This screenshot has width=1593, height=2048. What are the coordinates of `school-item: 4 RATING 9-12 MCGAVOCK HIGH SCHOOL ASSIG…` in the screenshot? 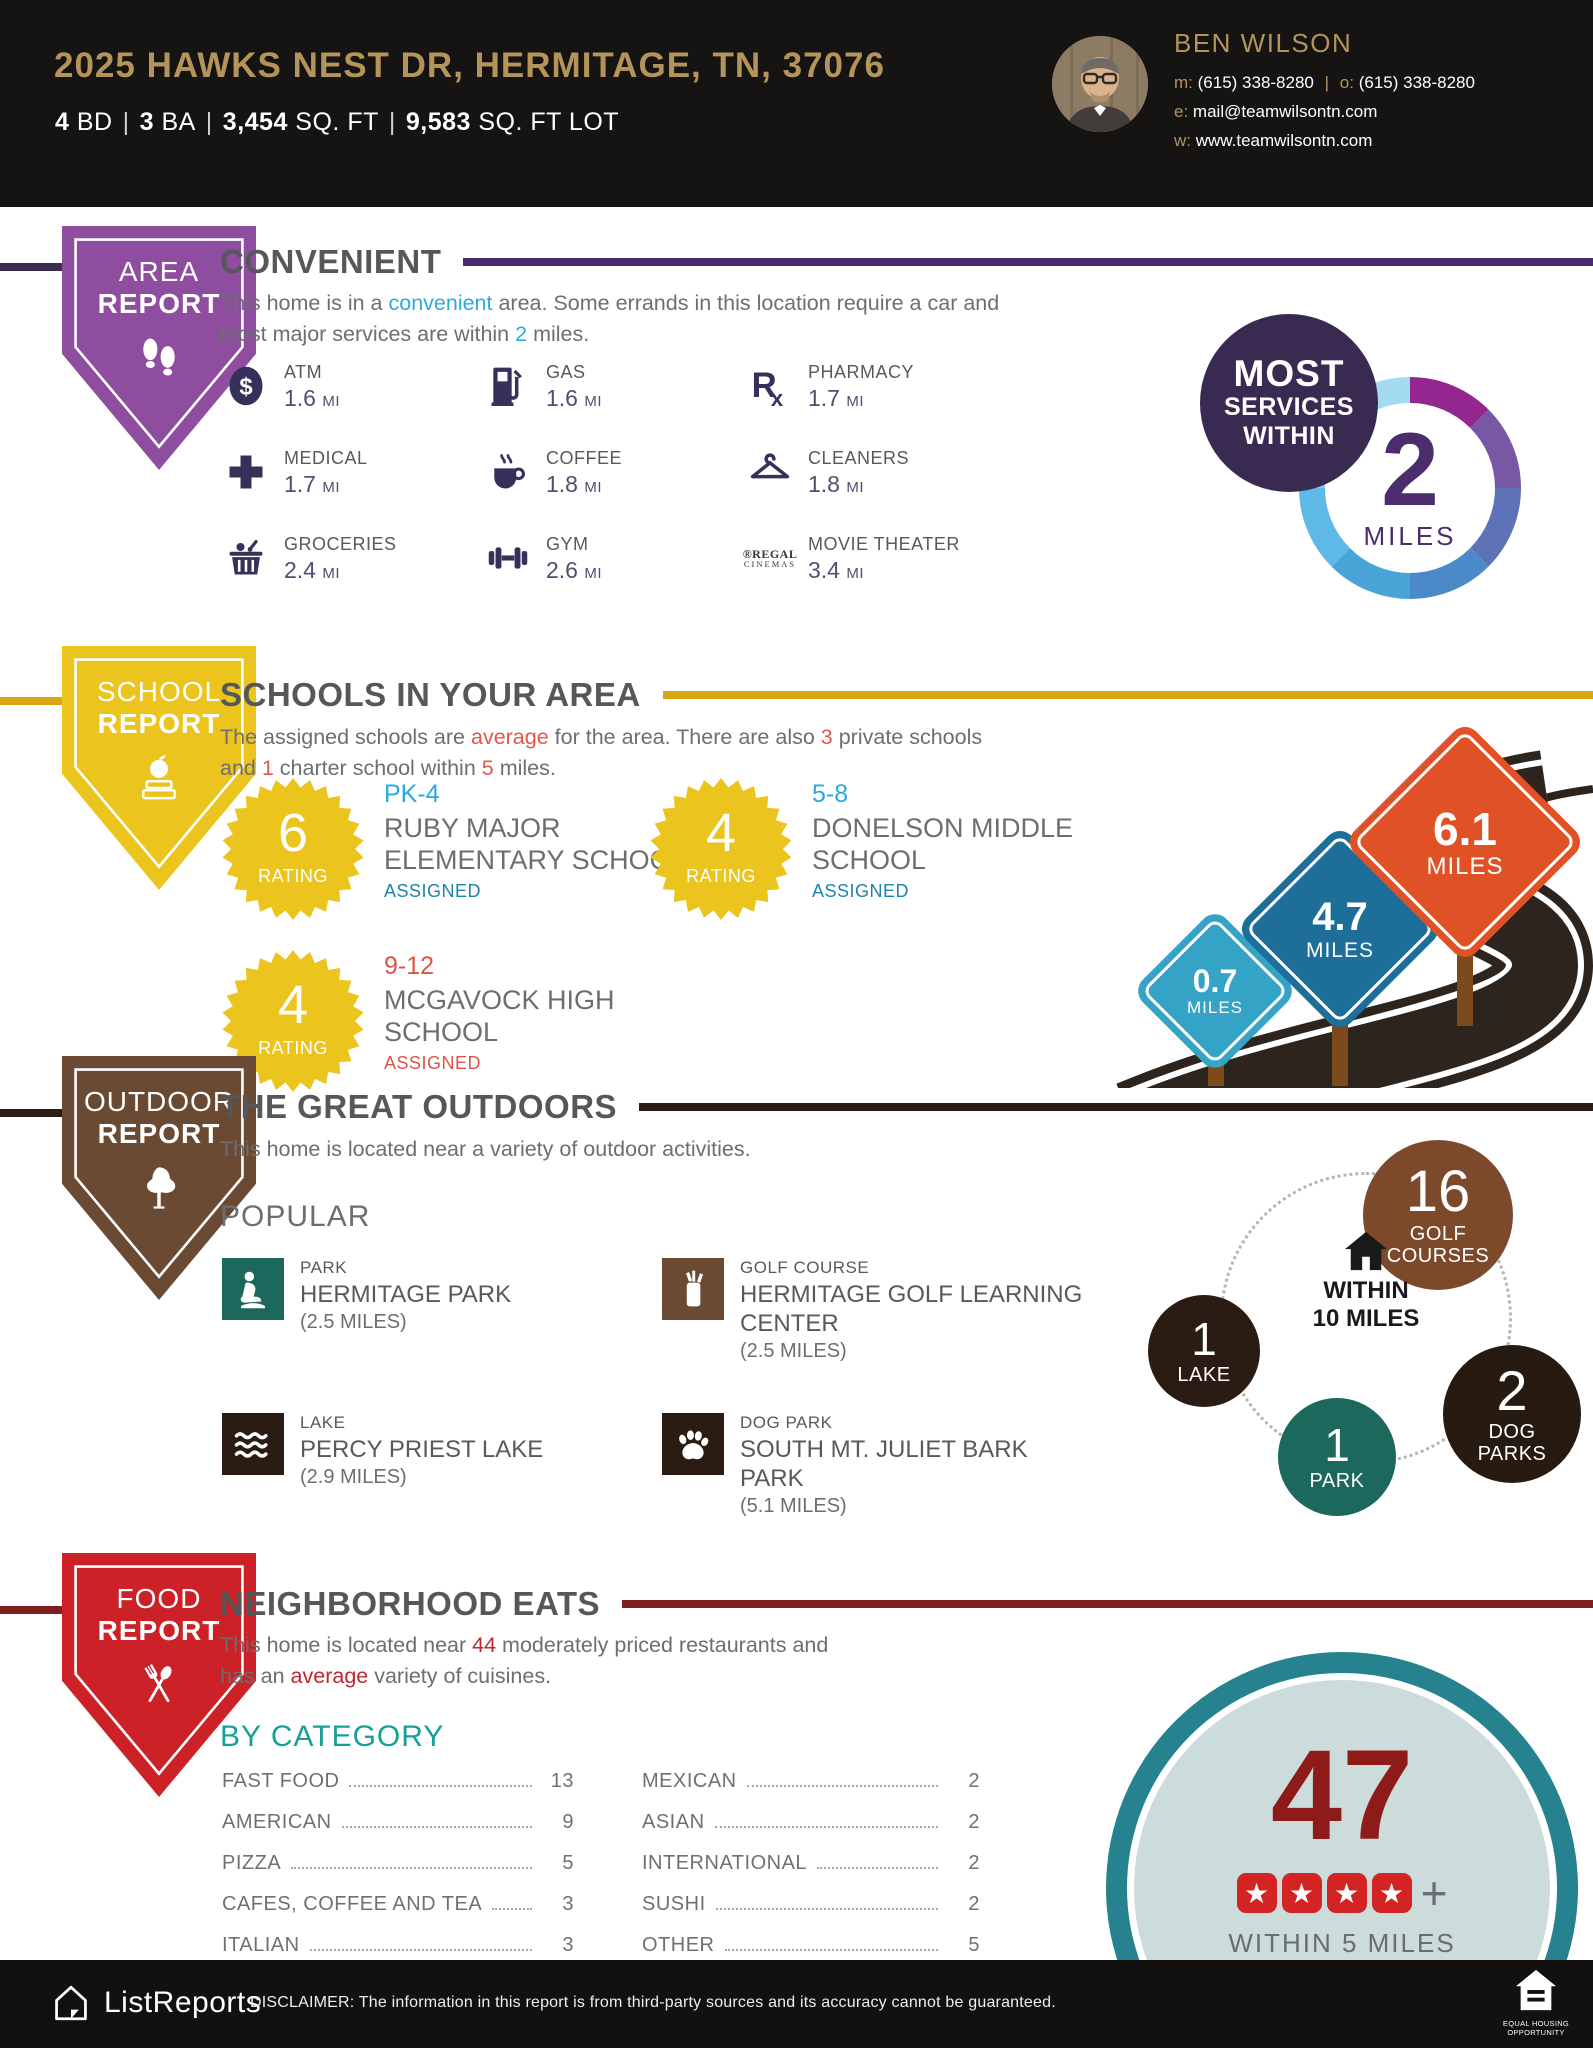 It's located at (475, 1021).